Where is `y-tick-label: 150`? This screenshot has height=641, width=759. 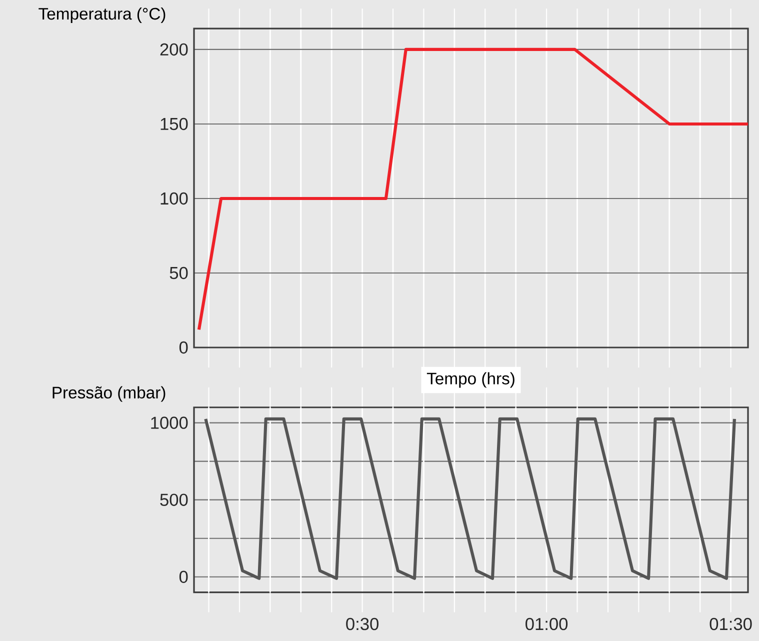
y-tick-label: 150 is located at coordinates (174, 124).